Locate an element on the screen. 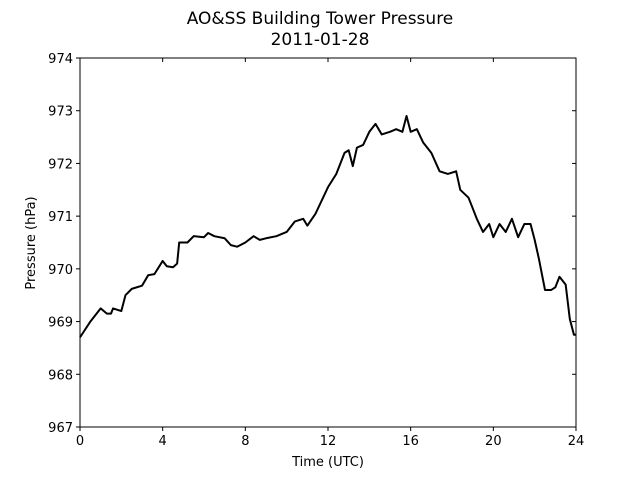 This screenshot has width=640, height=480. y-tick-label: 972 is located at coordinates (60, 164).